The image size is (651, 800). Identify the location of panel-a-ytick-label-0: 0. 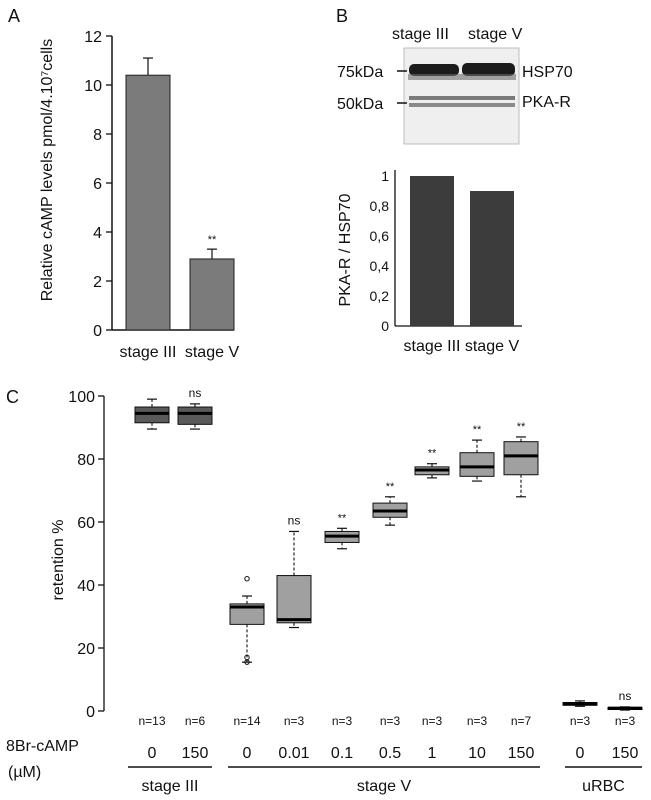
(97, 331).